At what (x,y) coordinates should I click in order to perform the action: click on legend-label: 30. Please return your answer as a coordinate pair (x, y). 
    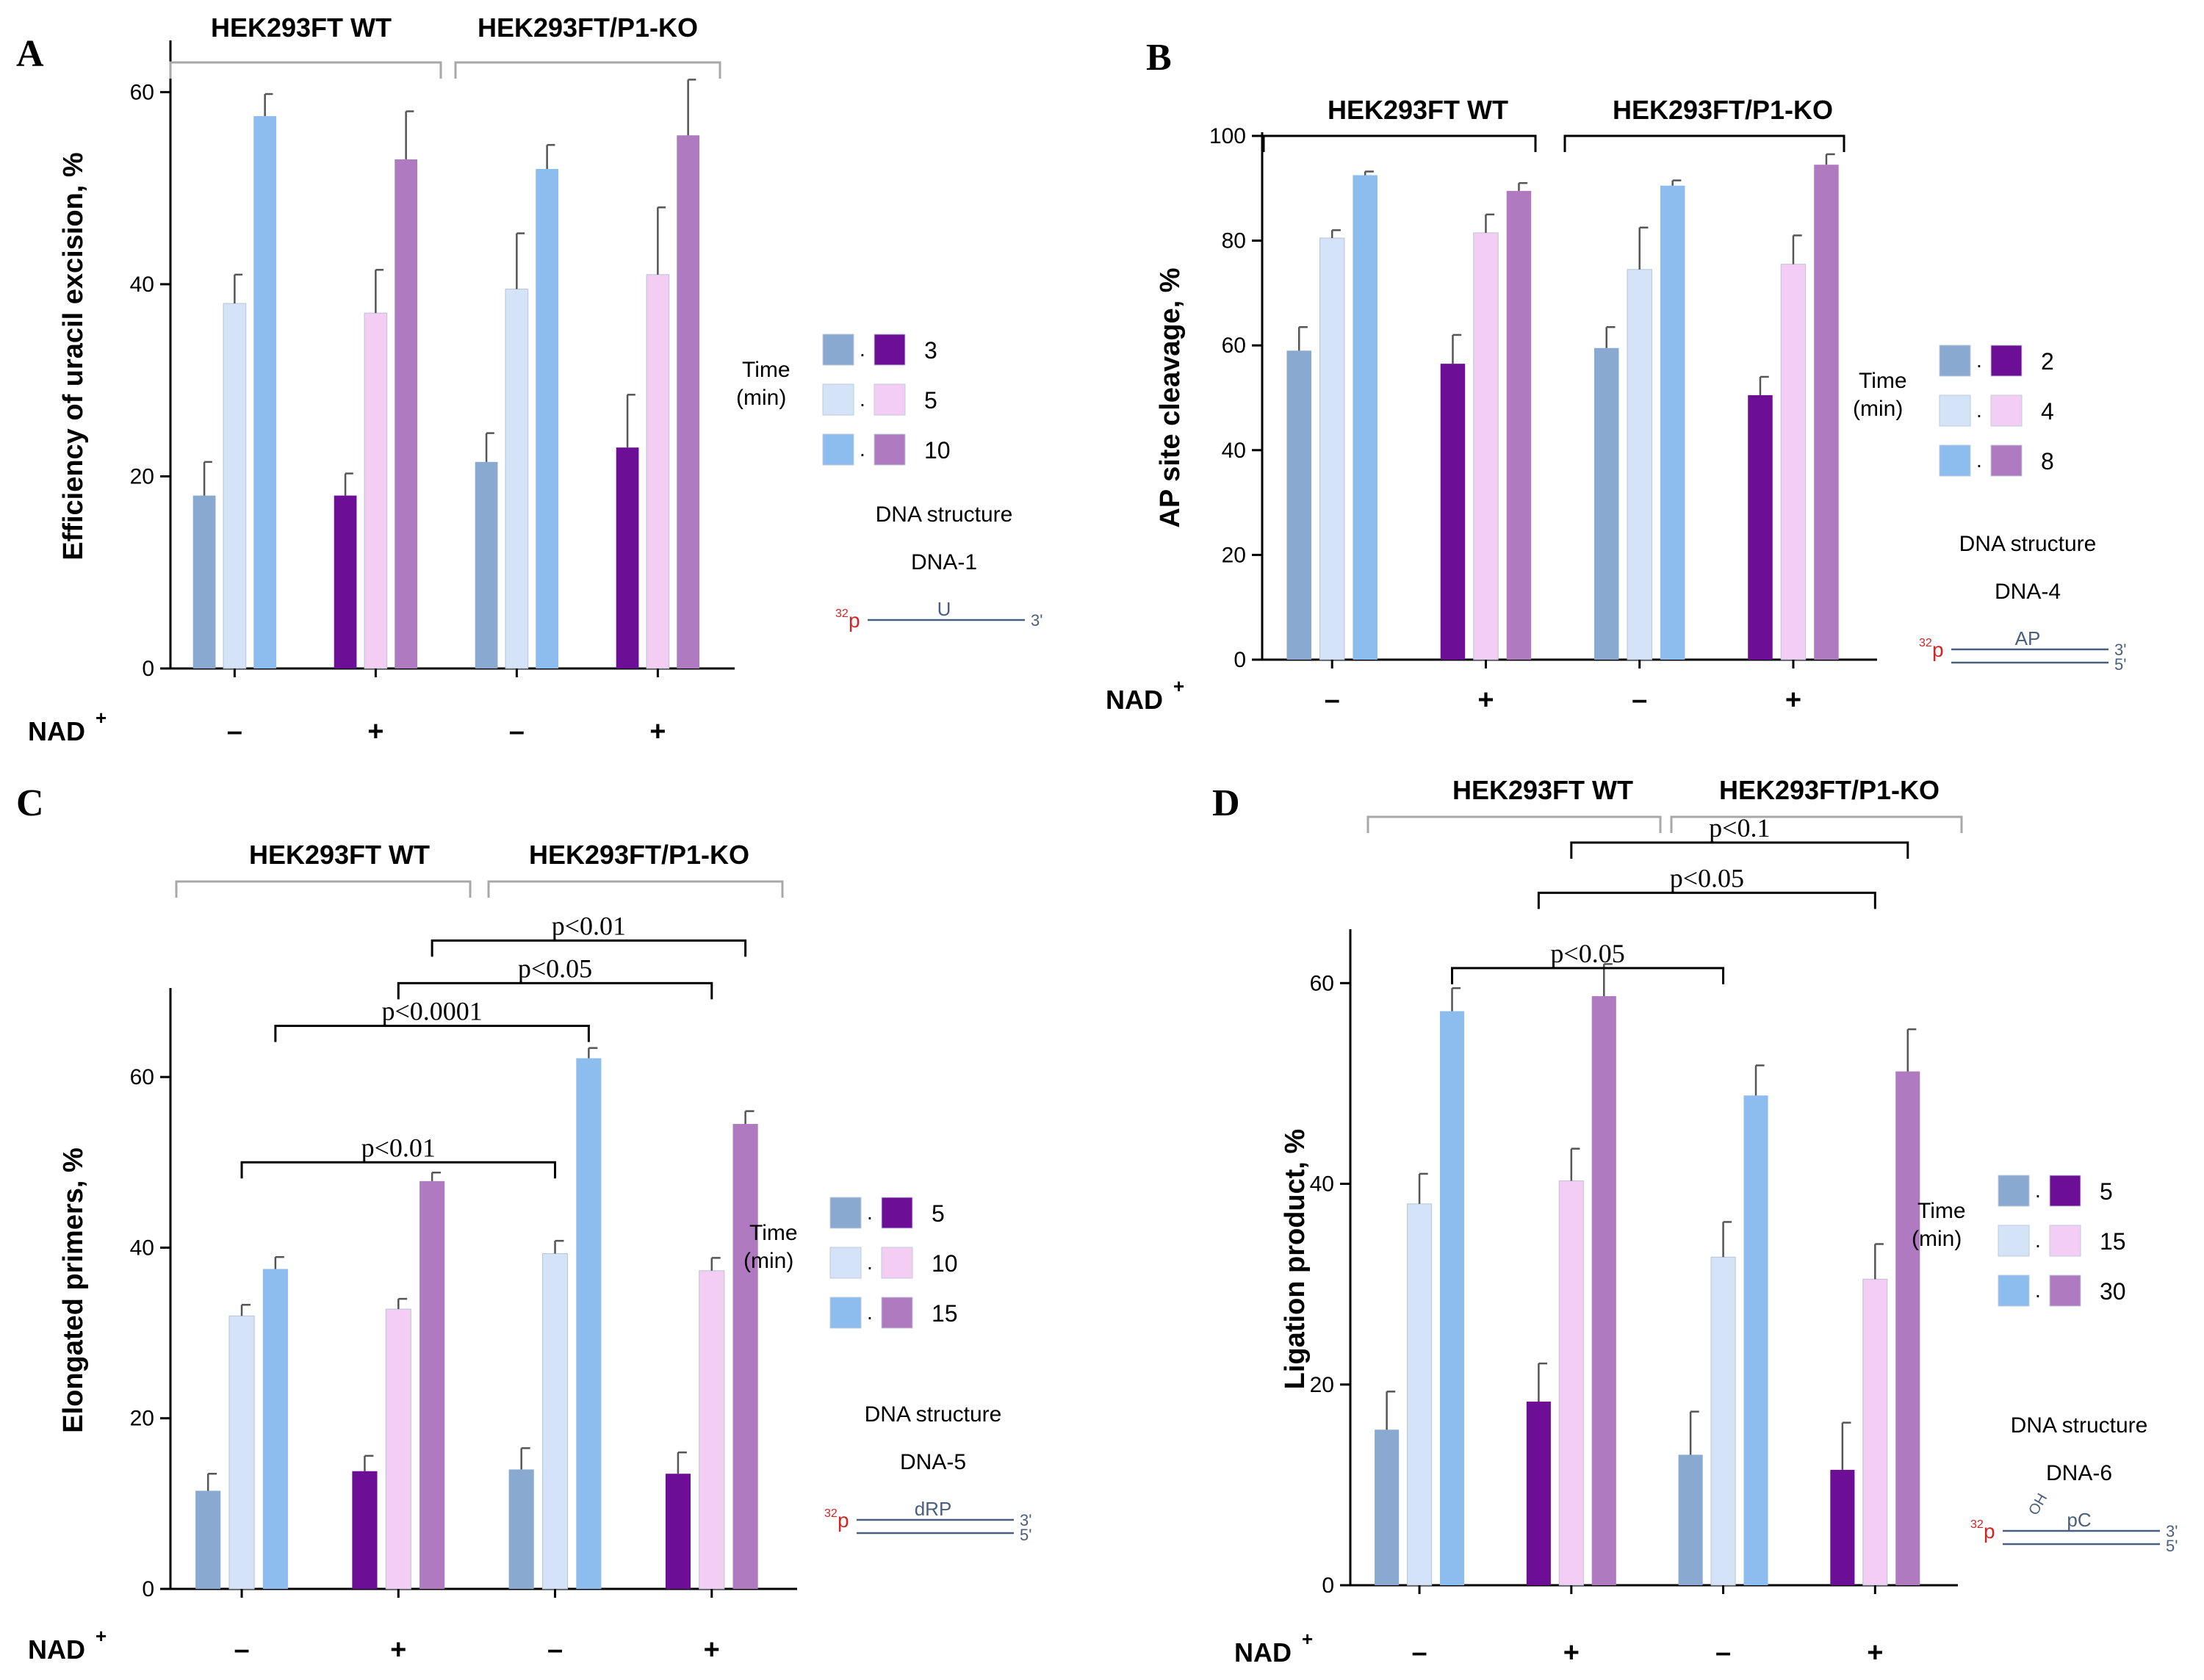
    Looking at the image, I should click on (2113, 1291).